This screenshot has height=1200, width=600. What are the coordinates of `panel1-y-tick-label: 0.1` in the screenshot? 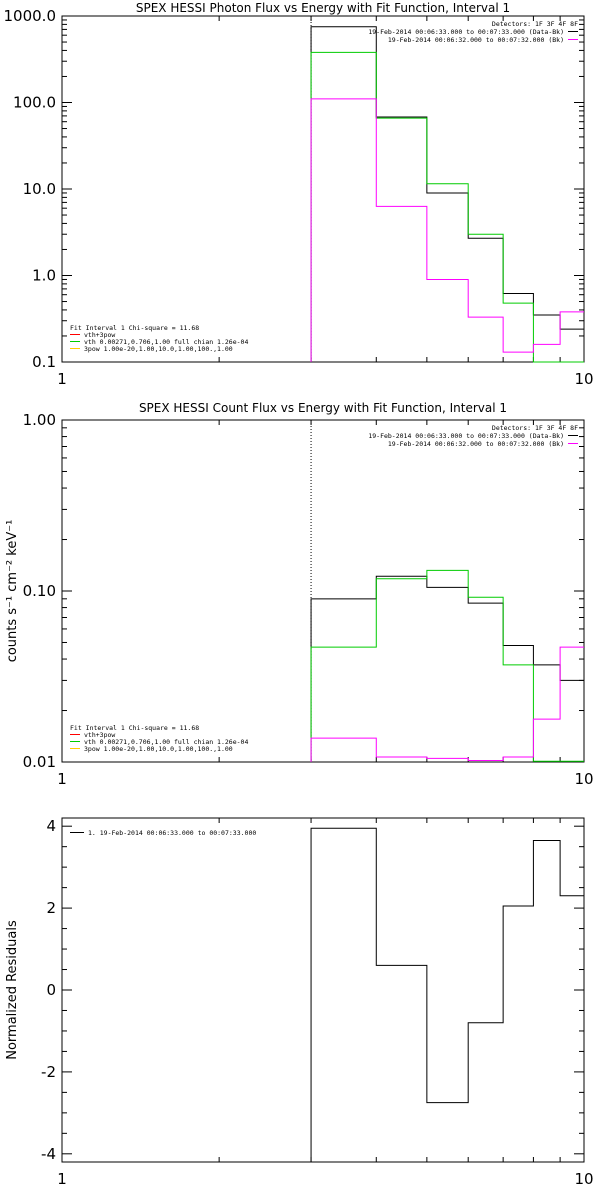 It's located at (44, 362).